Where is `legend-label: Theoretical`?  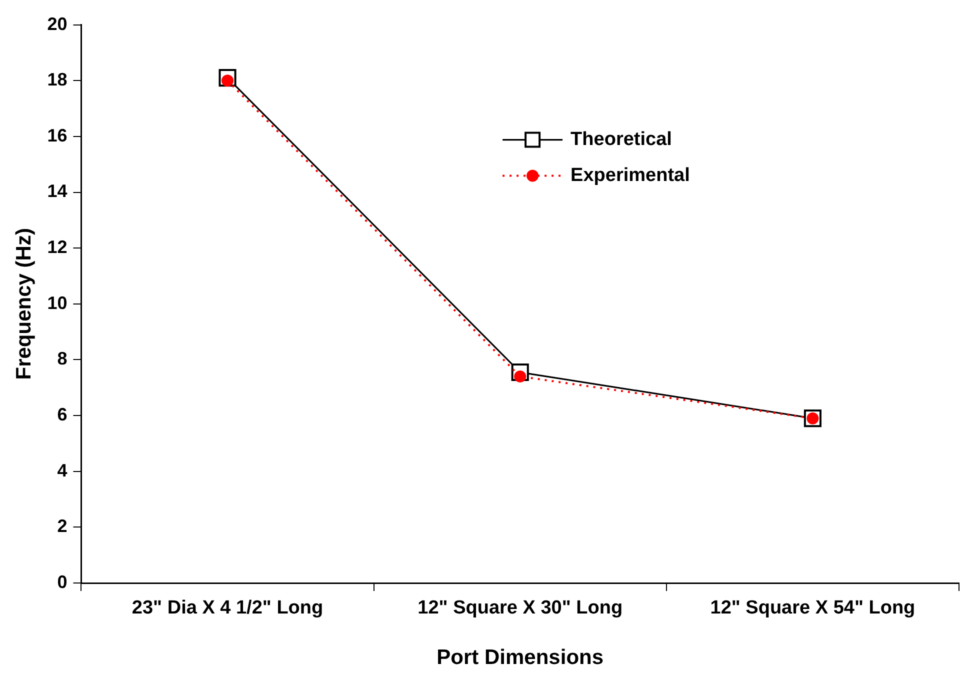
legend-label: Theoretical is located at coordinates (621, 139).